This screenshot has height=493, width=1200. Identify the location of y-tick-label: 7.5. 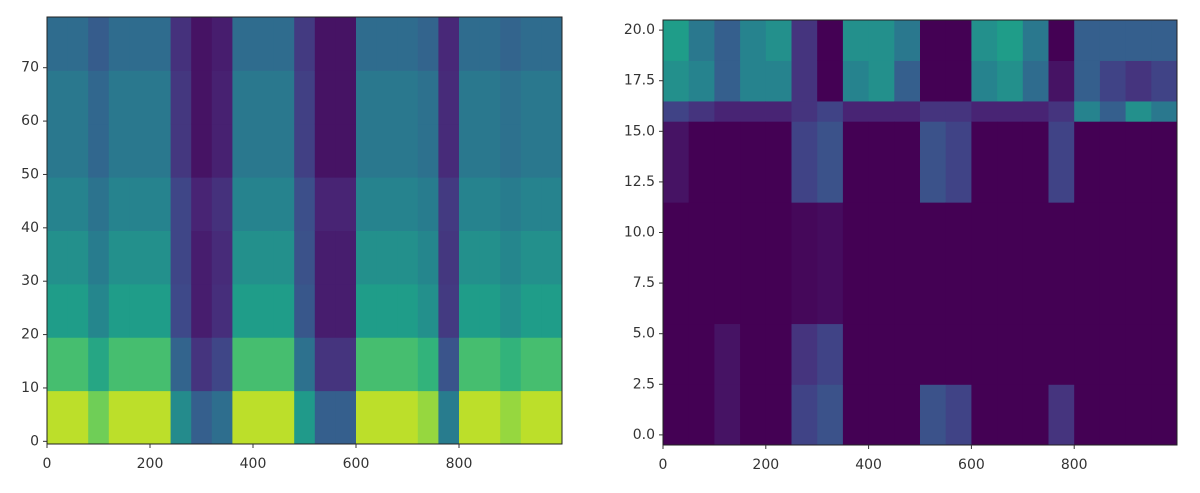
(644, 283).